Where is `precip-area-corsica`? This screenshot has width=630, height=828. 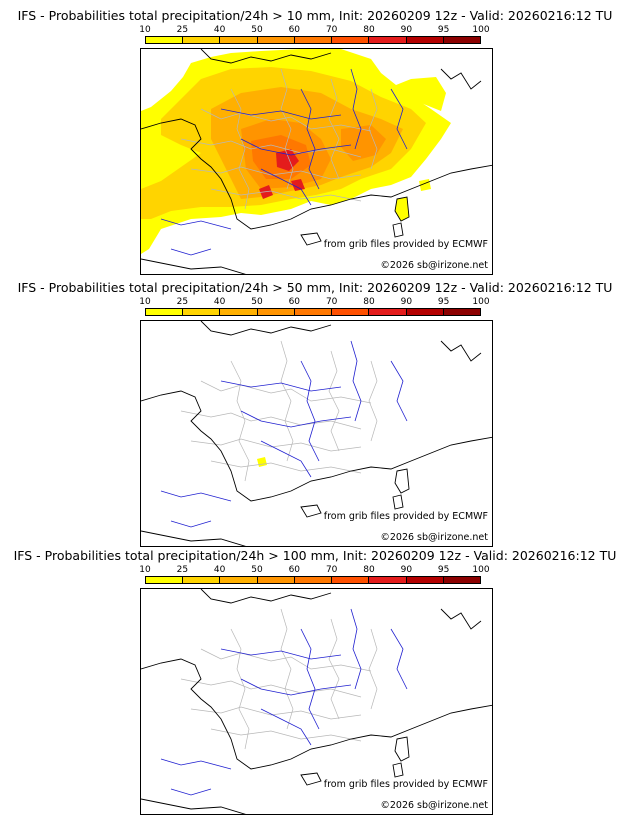 precip-area-corsica is located at coordinates (402, 209).